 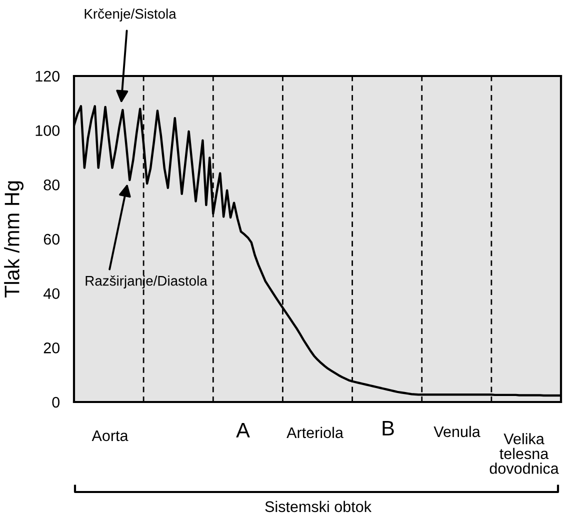 What do you see at coordinates (315, 432) in the screenshot?
I see `text: Arteriola` at bounding box center [315, 432].